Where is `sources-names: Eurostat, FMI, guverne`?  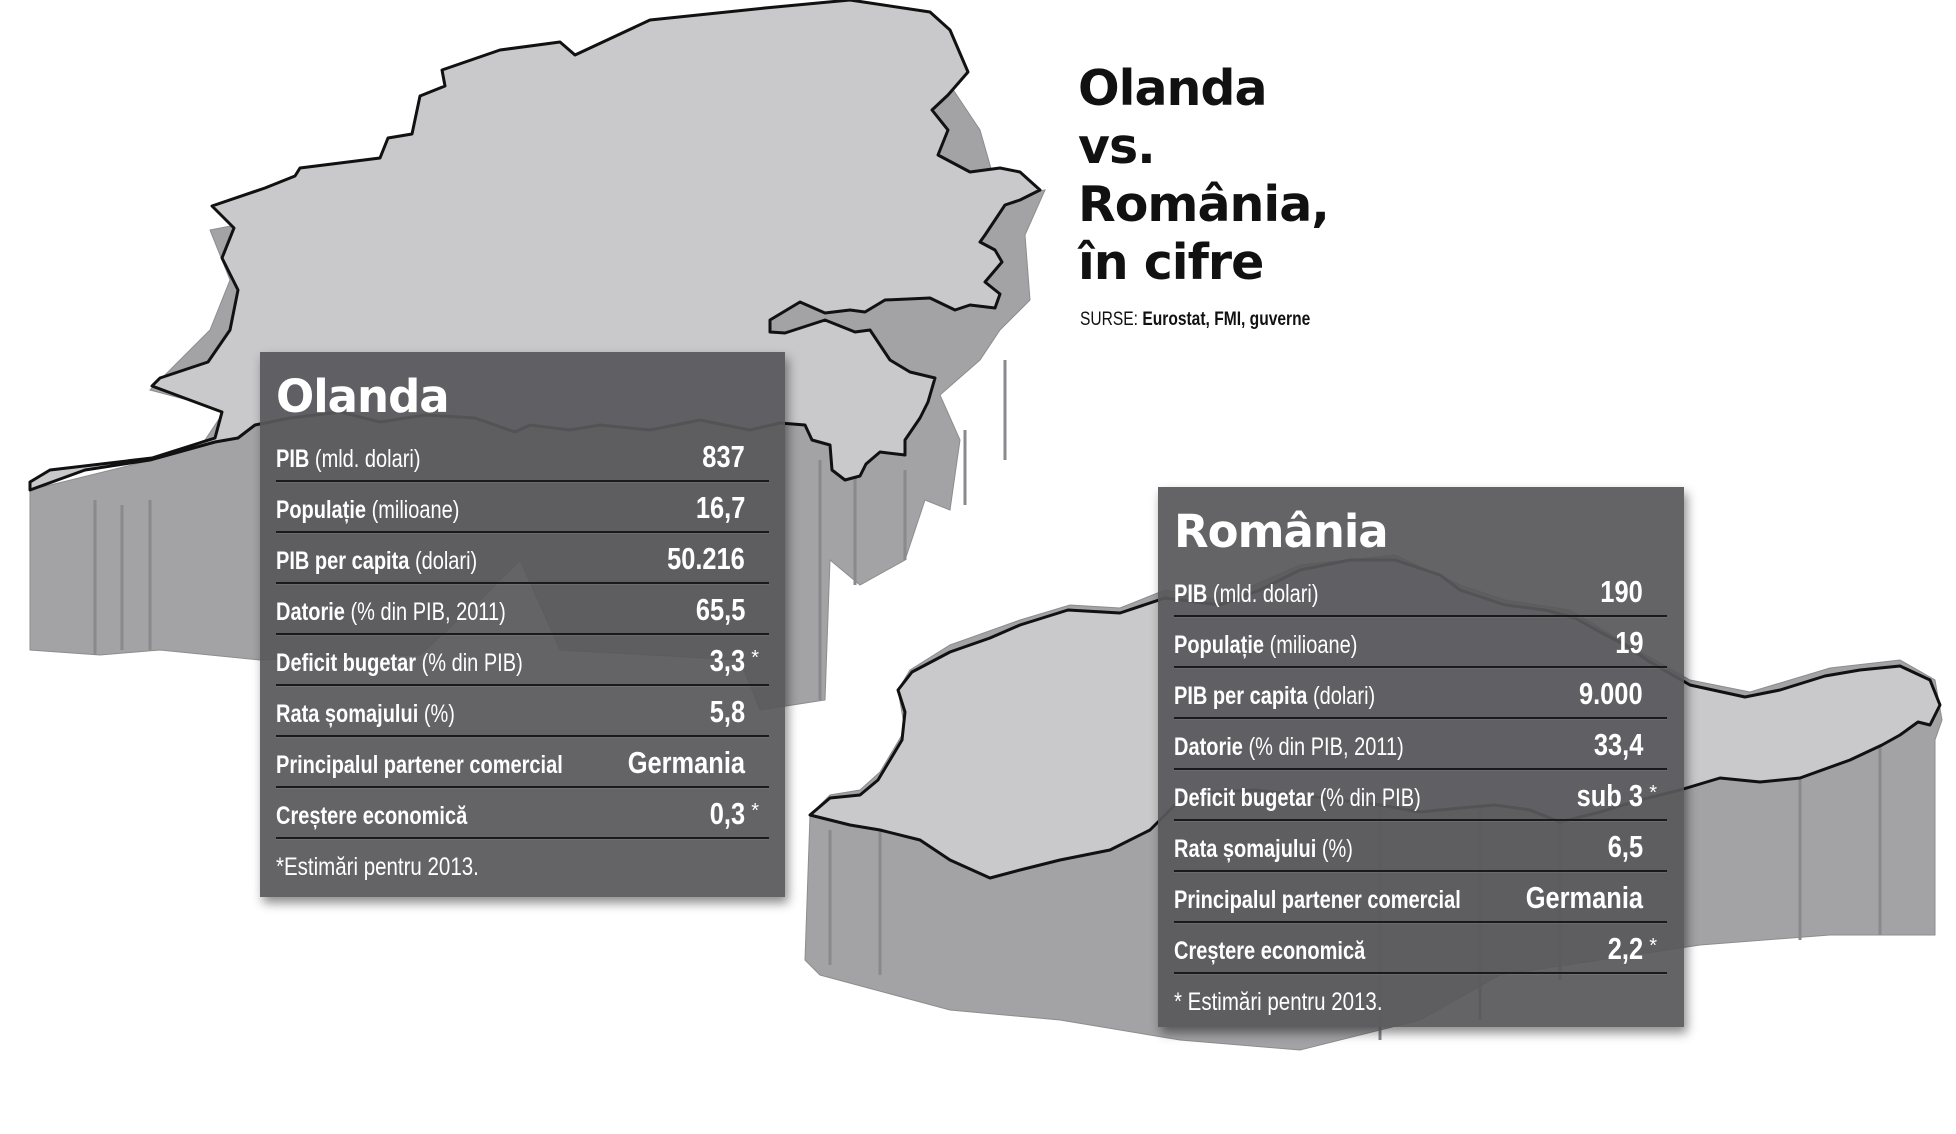
sources-names: Eurostat, FMI, guverne is located at coordinates (1226, 319).